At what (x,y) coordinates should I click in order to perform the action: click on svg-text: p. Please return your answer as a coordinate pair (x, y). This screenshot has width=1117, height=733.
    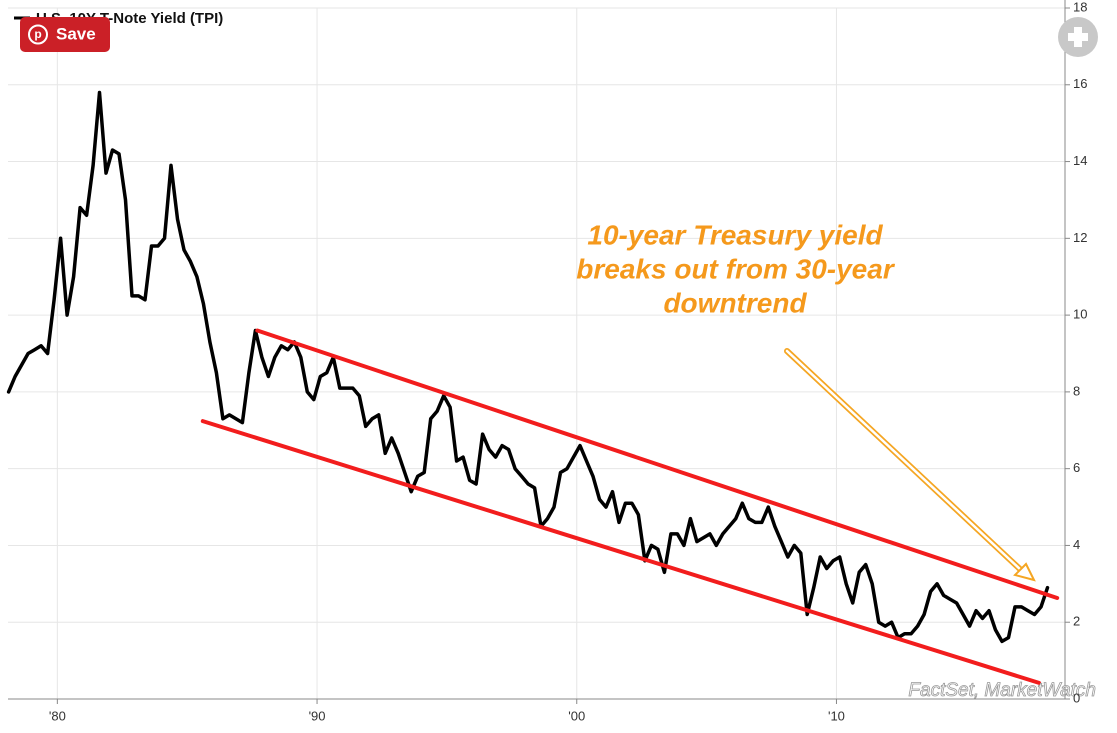
    Looking at the image, I should click on (37, 34).